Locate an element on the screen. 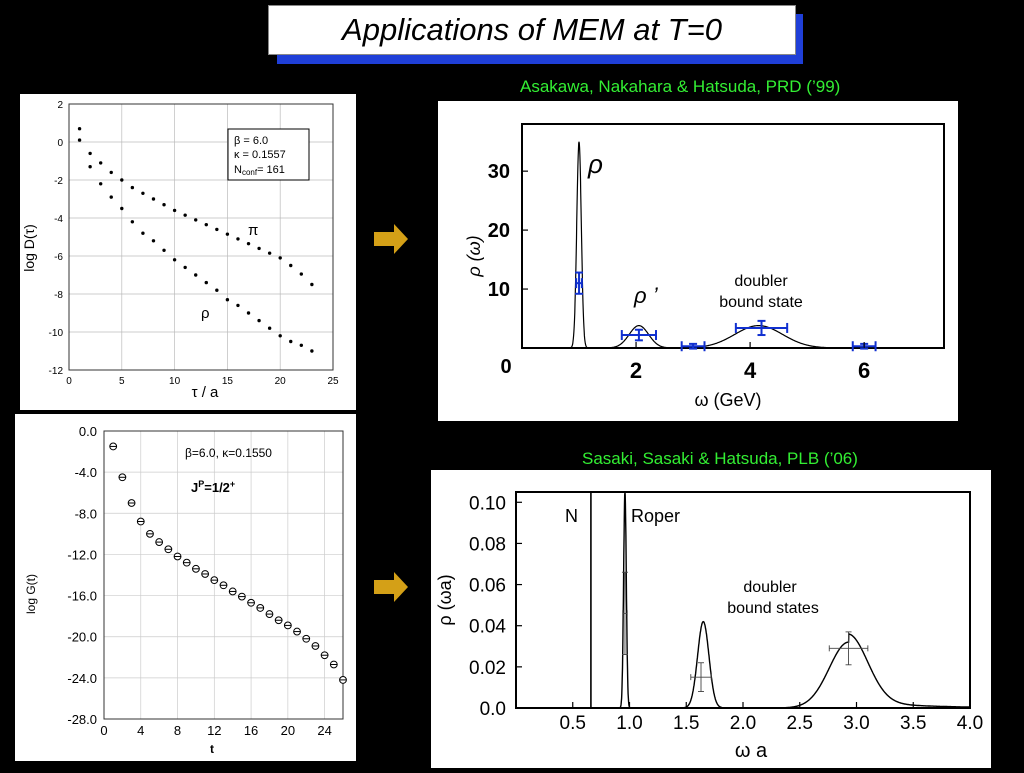  origin-label: 0 is located at coordinates (505, 367).